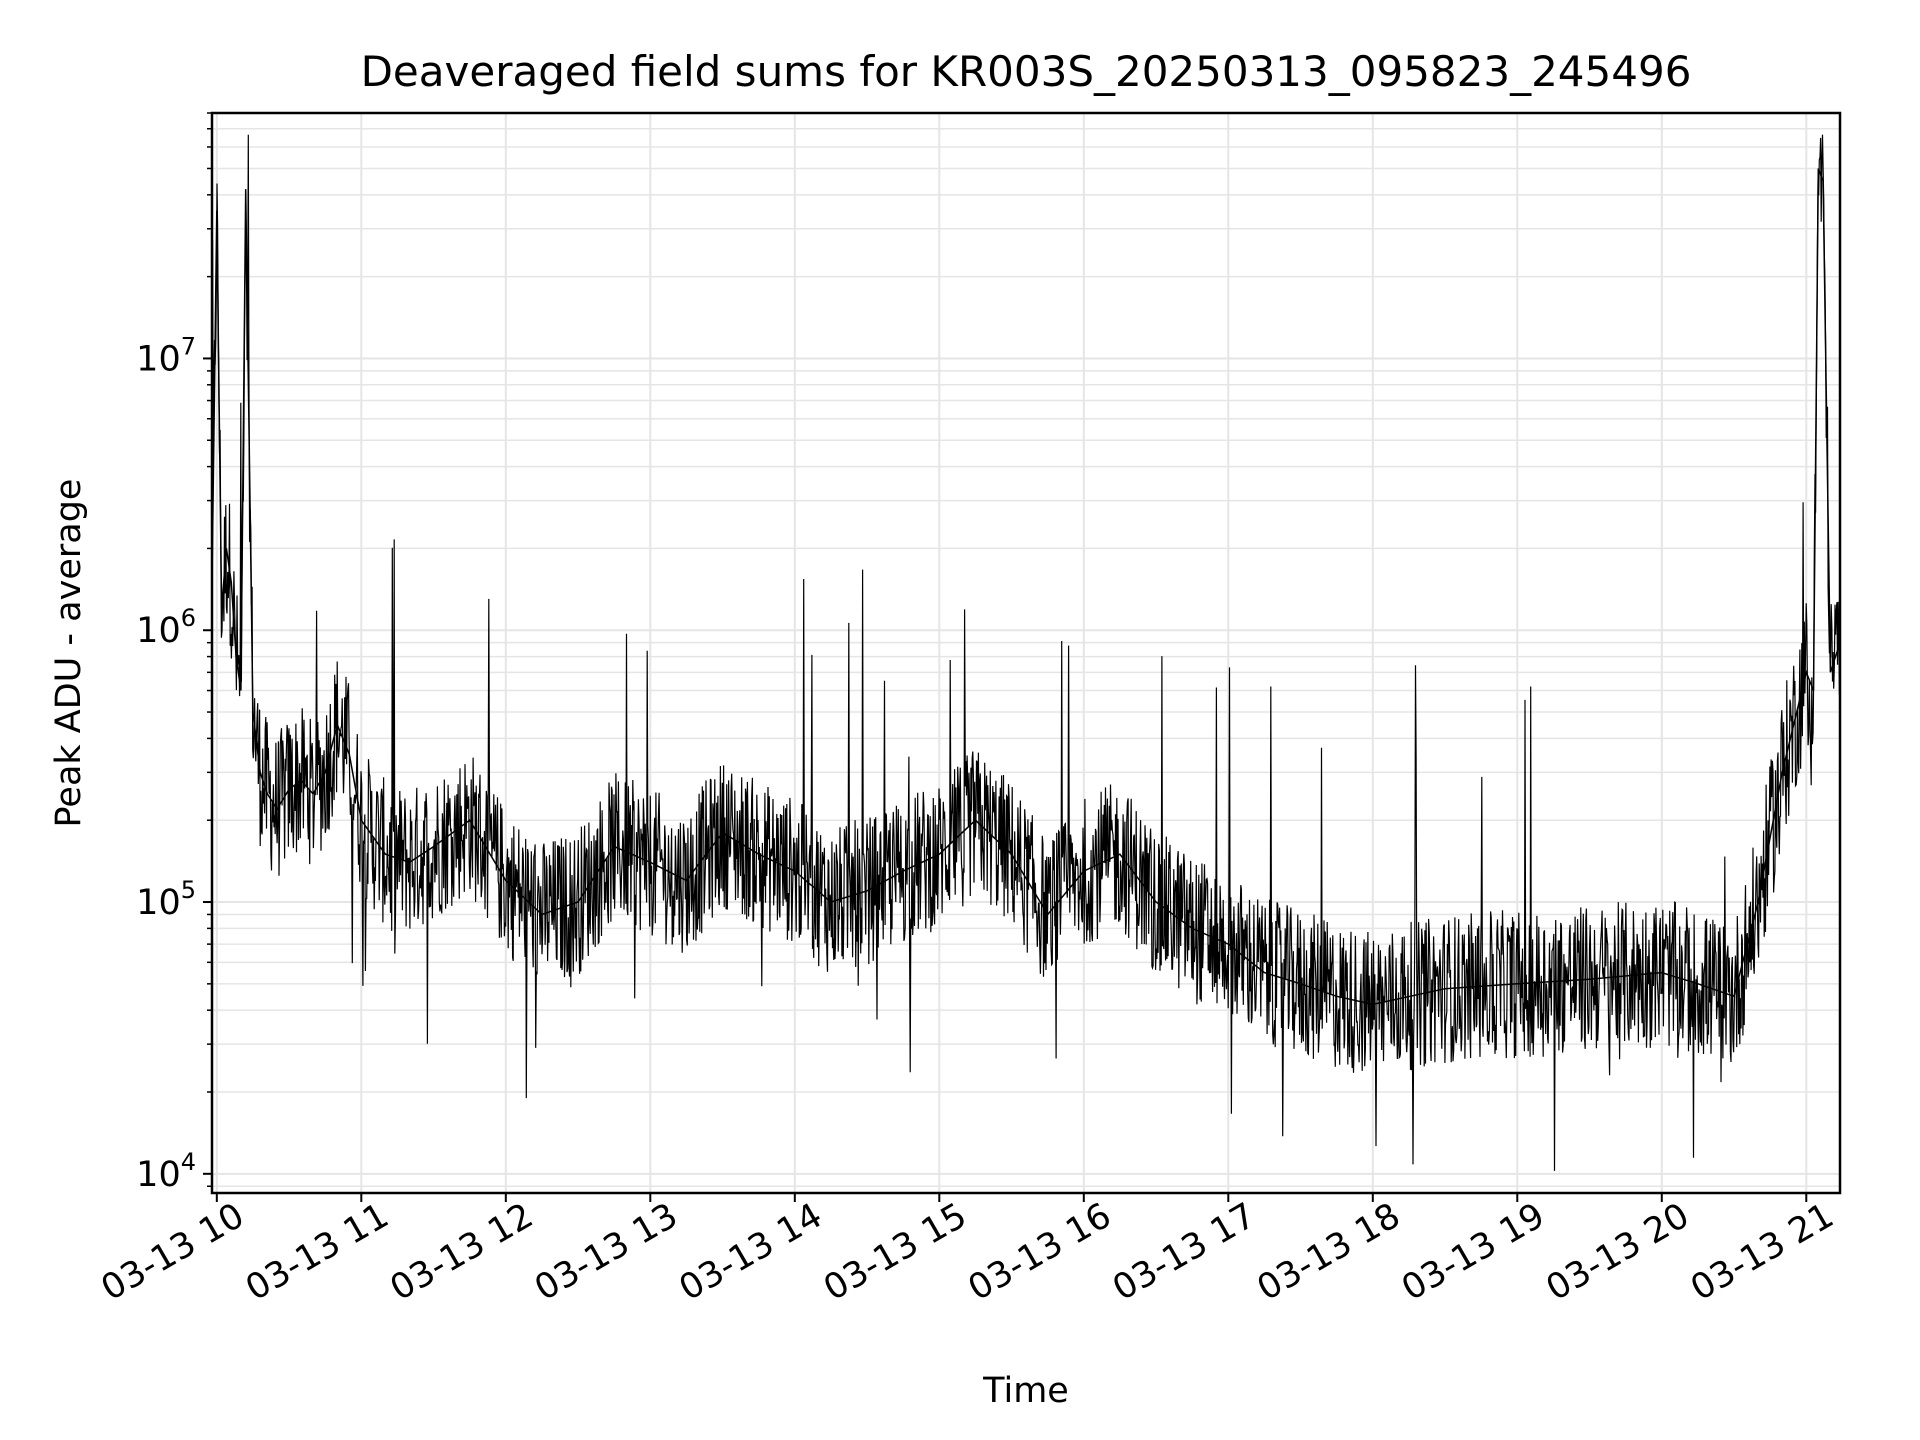 This screenshot has height=1440, width=1920. I want to click on y-tick-label: 10⁷, so click(166, 355).